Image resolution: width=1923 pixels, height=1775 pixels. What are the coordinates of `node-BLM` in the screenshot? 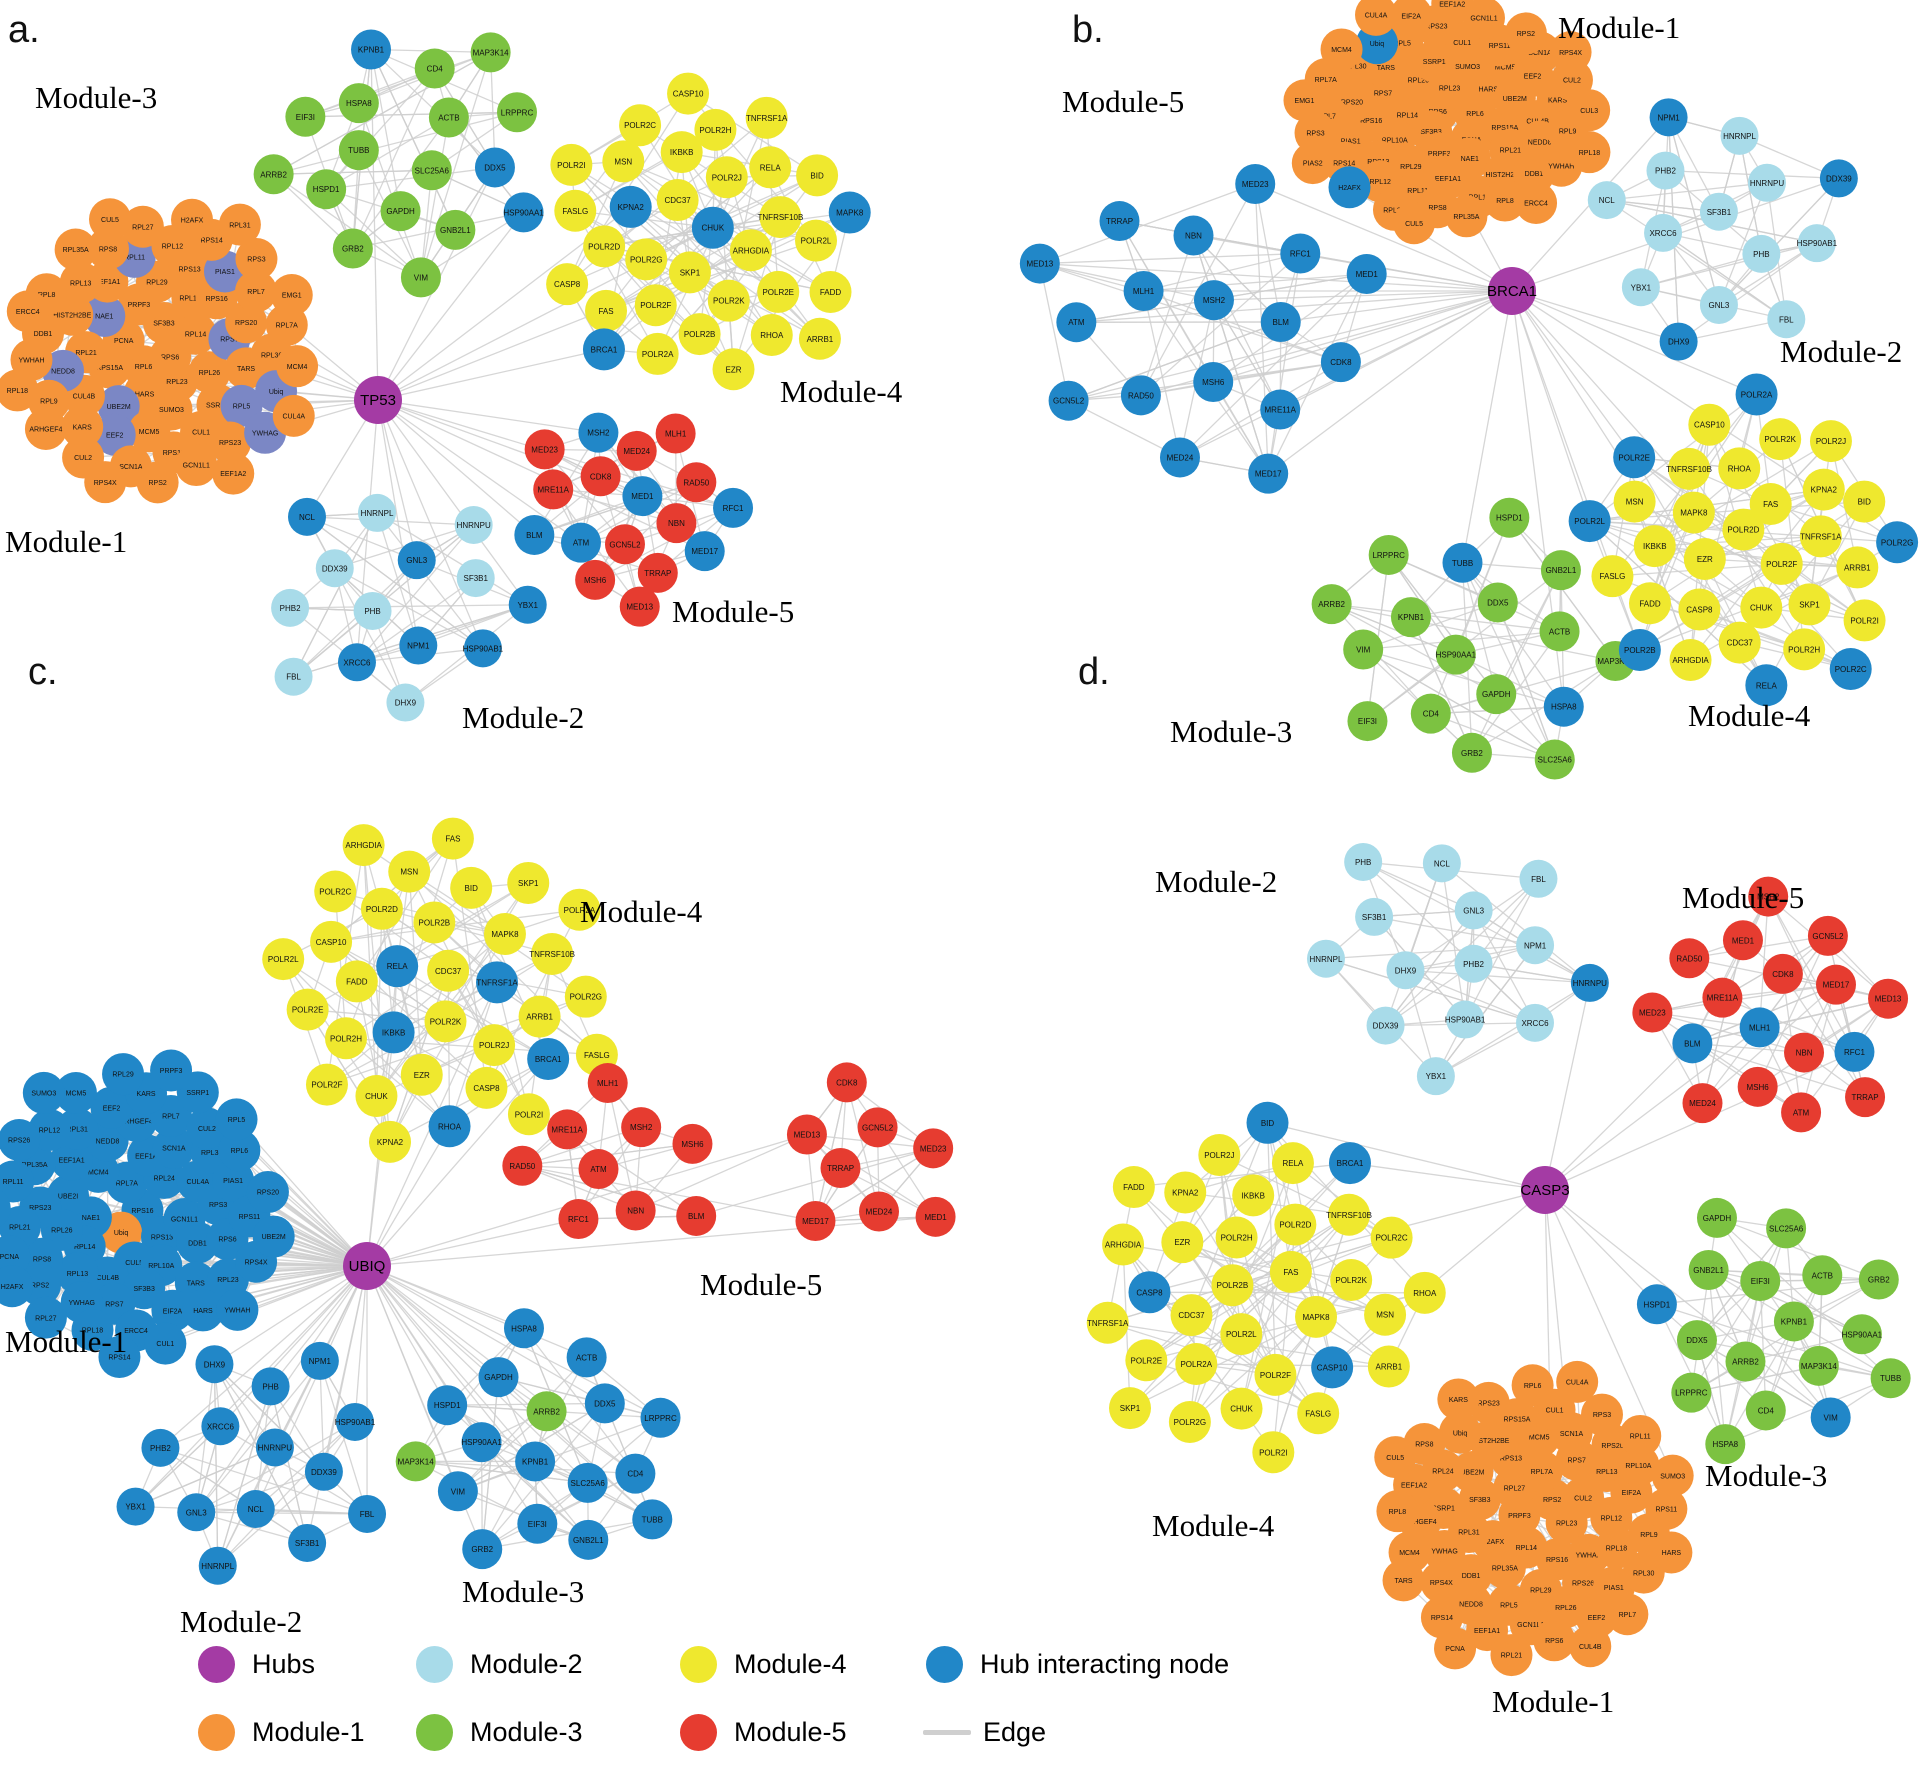 It's located at (534, 534).